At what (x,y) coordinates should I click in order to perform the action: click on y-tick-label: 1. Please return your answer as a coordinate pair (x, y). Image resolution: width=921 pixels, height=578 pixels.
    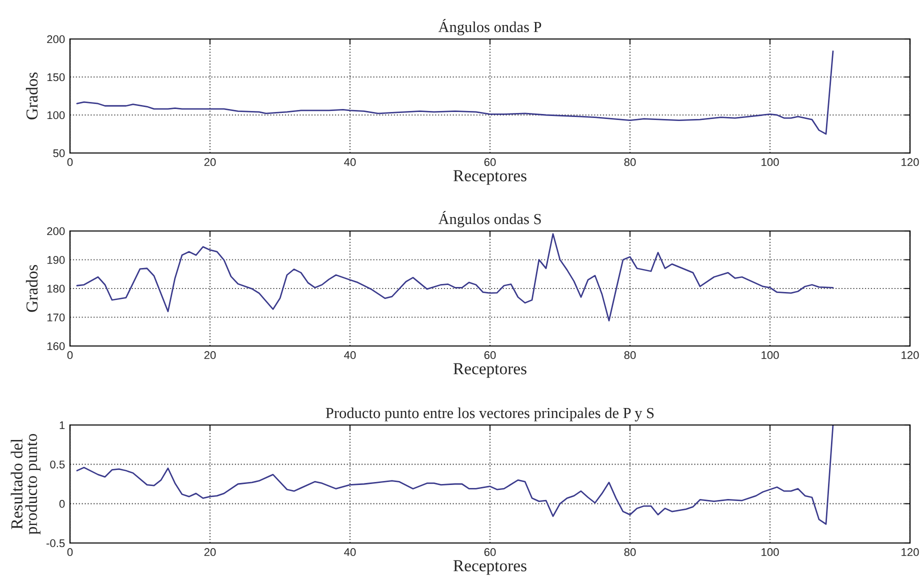
    Looking at the image, I should click on (62, 425).